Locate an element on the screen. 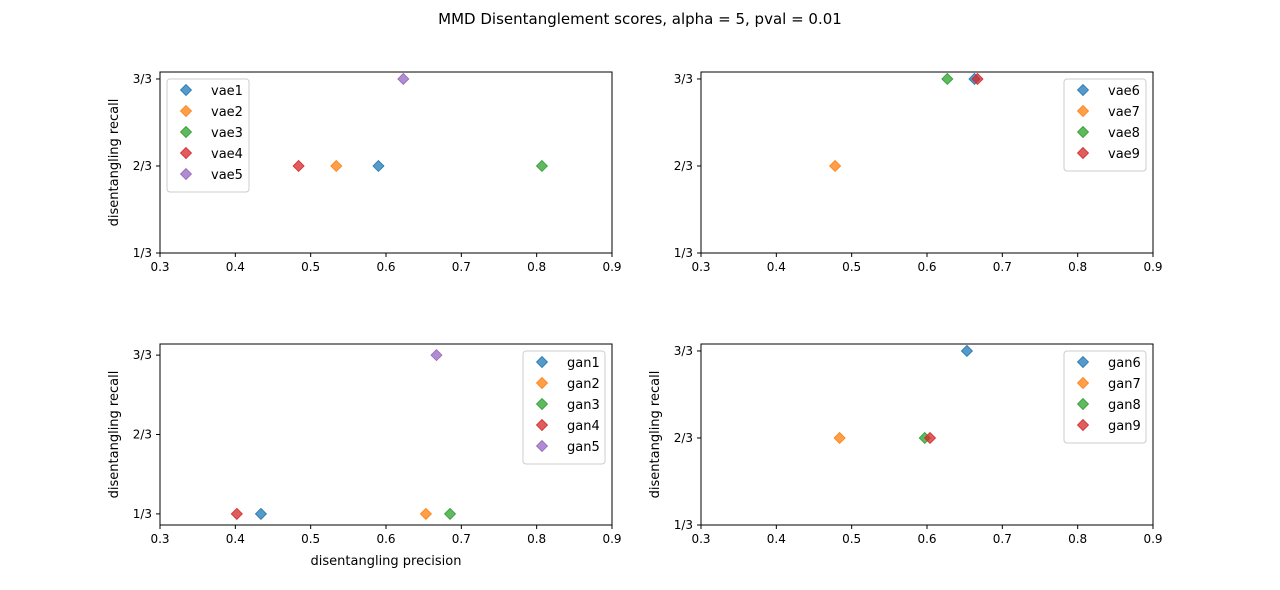 The image size is (1280, 590). legend: vae6 vae7 vae8 vae9 is located at coordinates (1105, 125).